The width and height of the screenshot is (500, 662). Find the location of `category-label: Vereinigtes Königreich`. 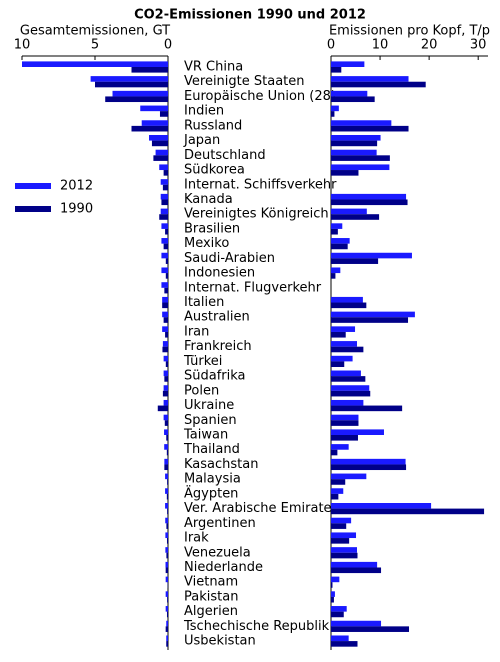

category-label: Vereinigtes Königreich is located at coordinates (256, 214).